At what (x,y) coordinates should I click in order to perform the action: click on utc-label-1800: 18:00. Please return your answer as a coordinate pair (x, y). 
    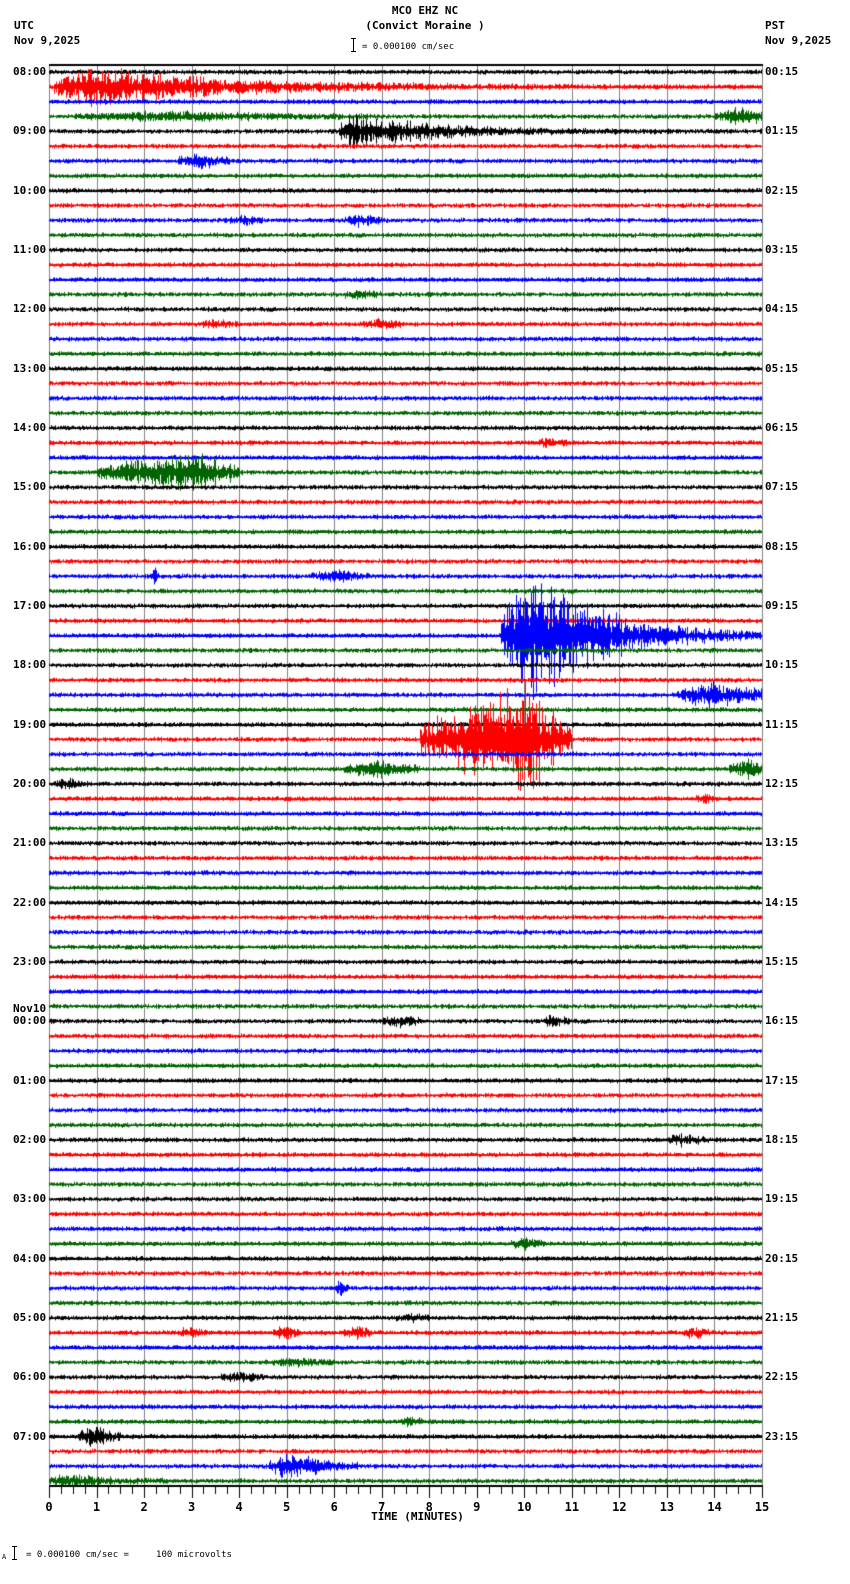
    Looking at the image, I should click on (30, 665).